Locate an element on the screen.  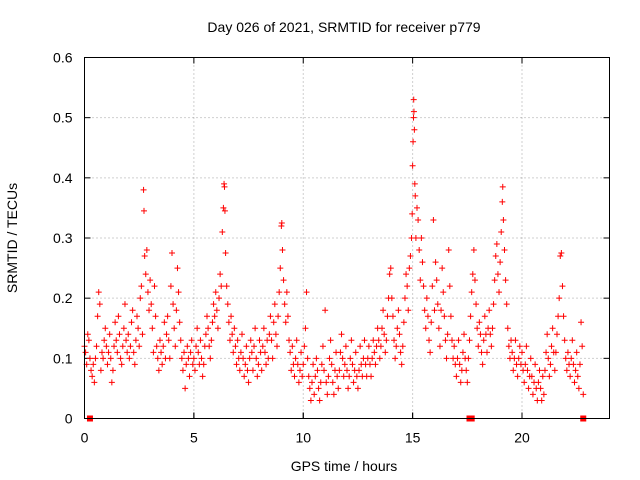
x-axis-label: GPS time / hours is located at coordinates (344, 466).